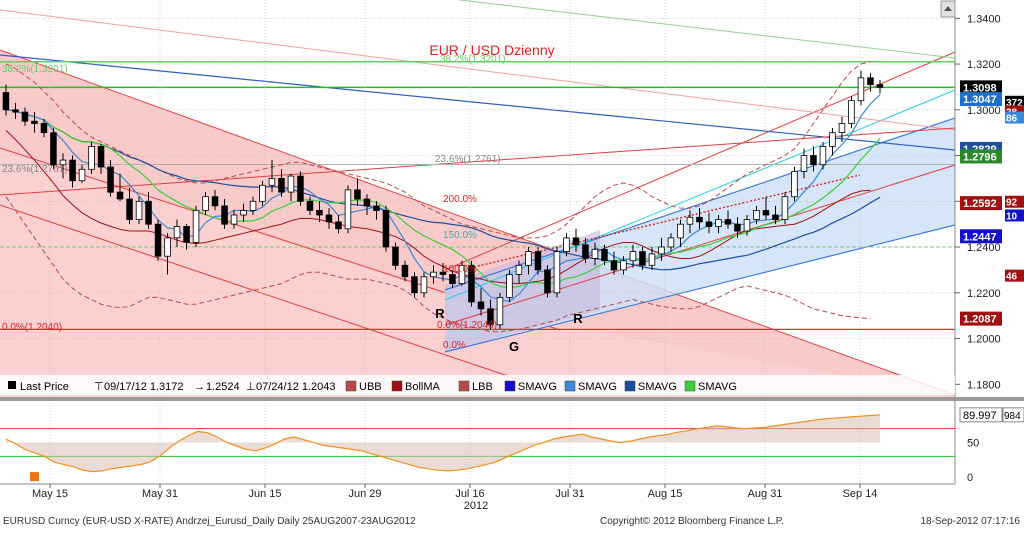 This screenshot has height=533, width=1024. I want to click on legend-label: BollMA, so click(423, 387).